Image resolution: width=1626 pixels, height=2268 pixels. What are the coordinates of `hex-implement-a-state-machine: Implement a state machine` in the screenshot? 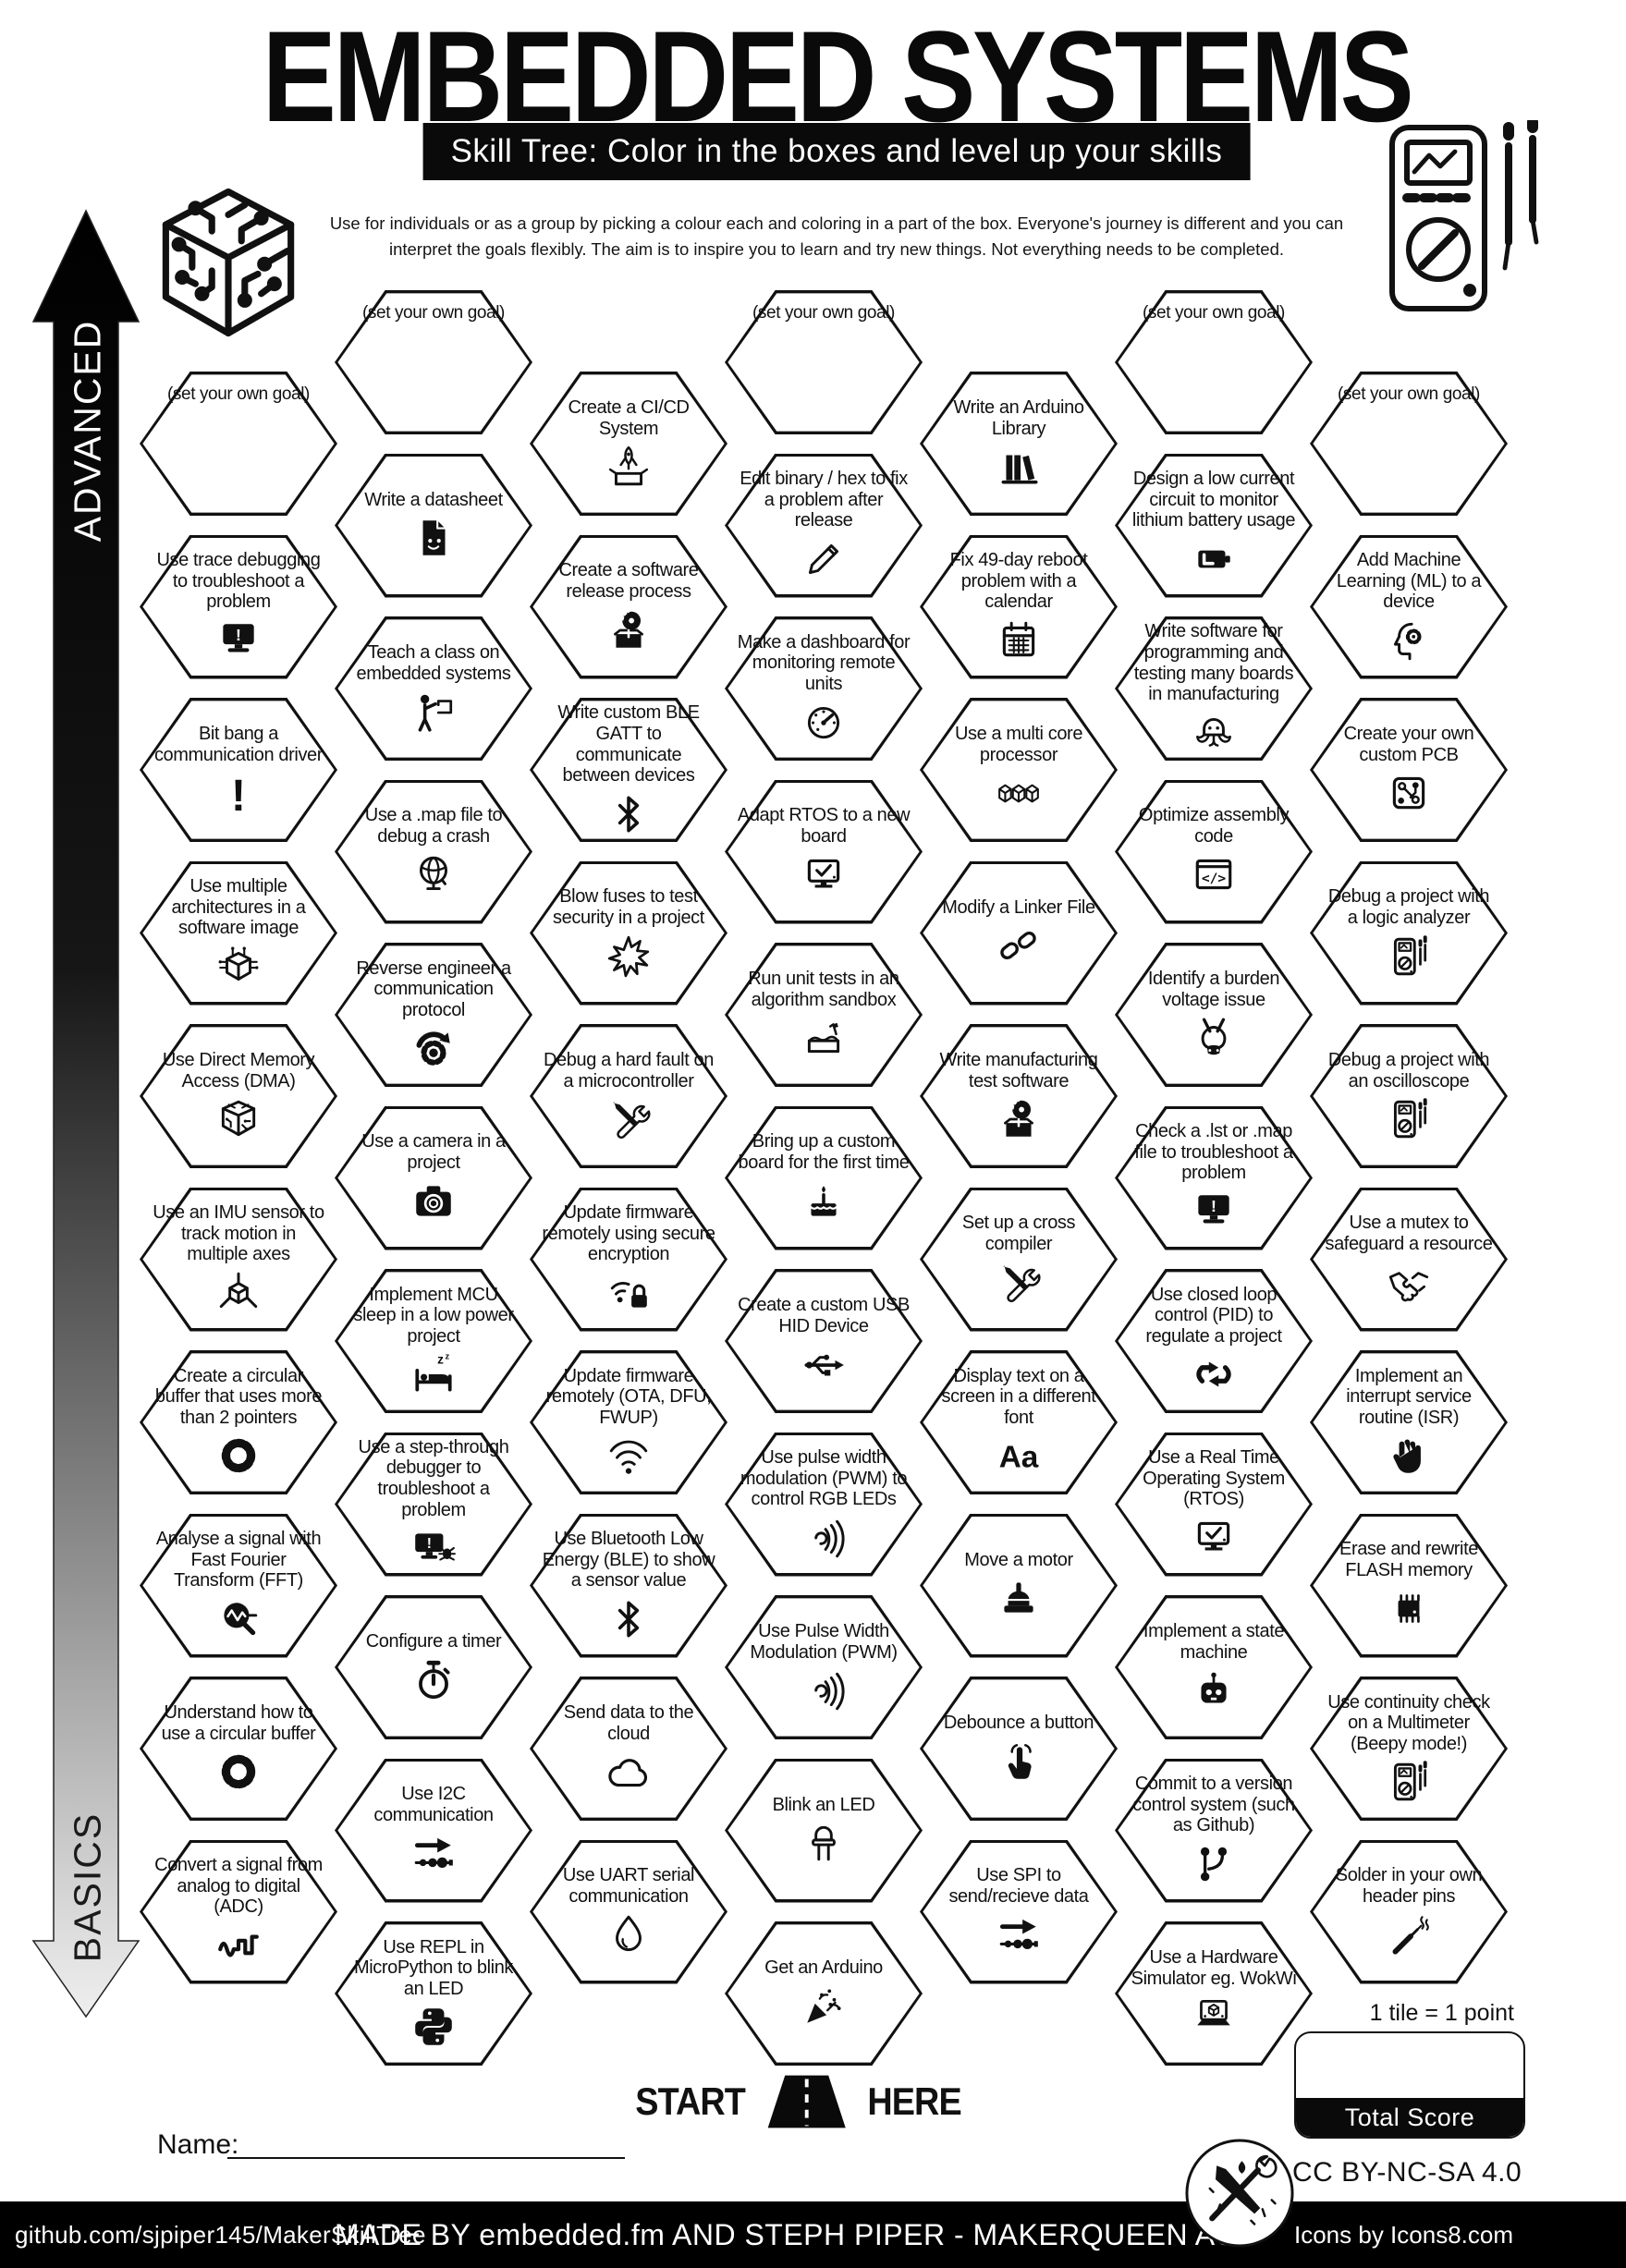 It's located at (1214, 1667).